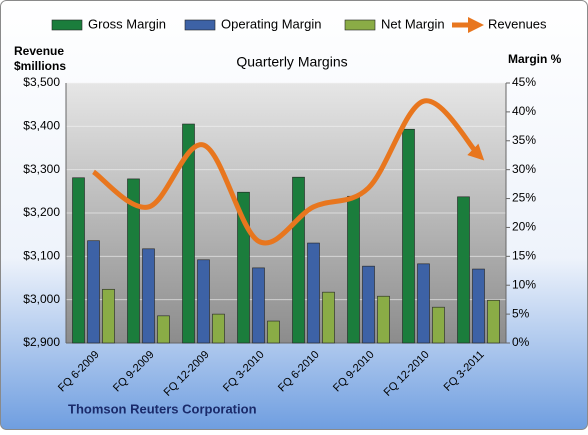  Describe the element at coordinates (524, 256) in the screenshot. I see `y2-tick-label: 15%` at that location.